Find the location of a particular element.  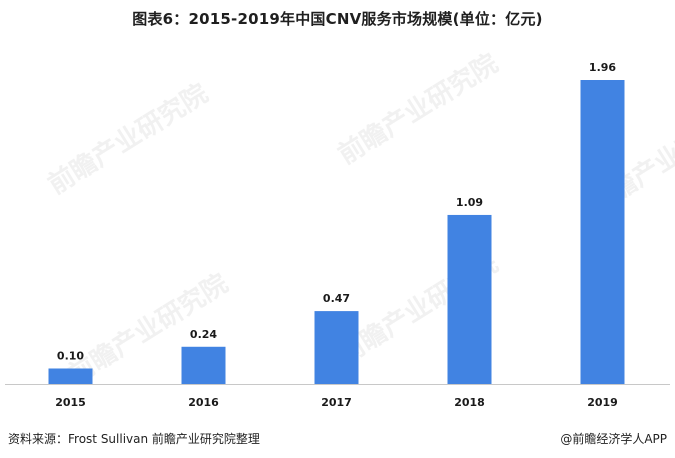

source-note: 资料来源：Frost Sullivan 前瞻产业研究院整理 is located at coordinates (134, 439).